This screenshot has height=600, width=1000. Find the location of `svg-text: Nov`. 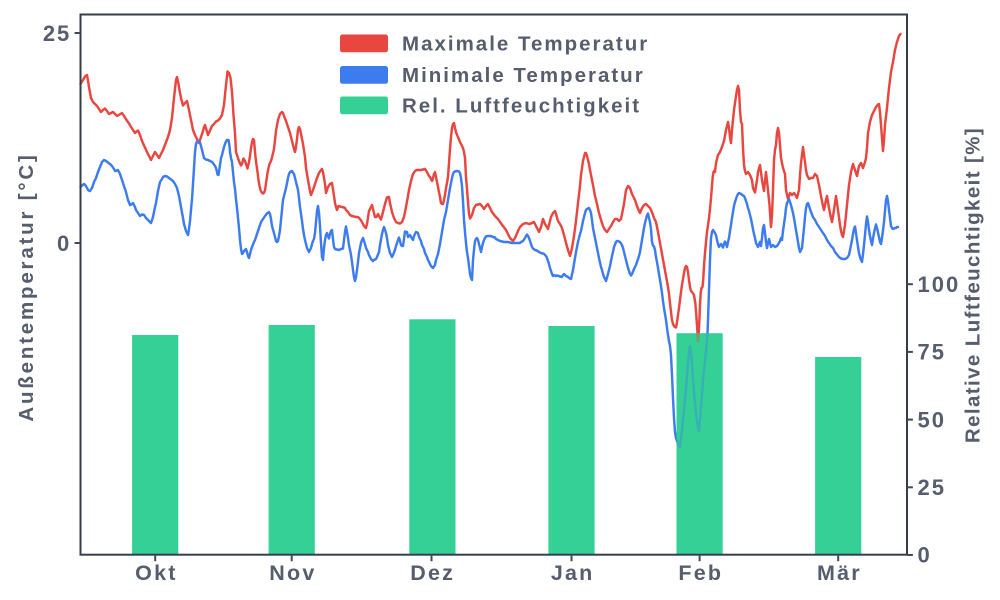

svg-text: Nov is located at coordinates (292, 573).